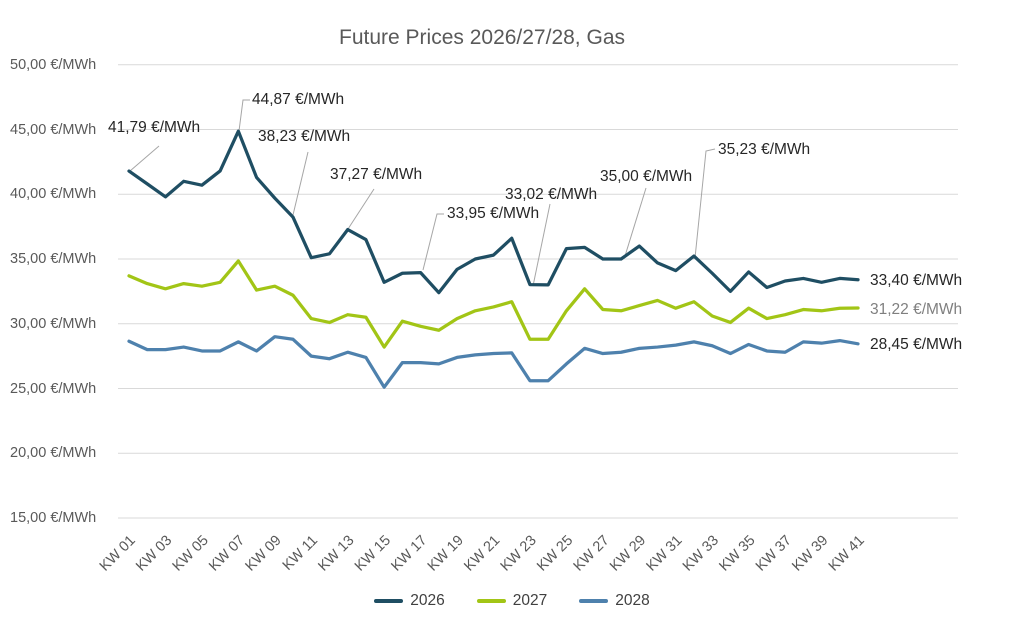 This screenshot has width=1024, height=626. I want to click on annotation-label-kw07: 44,87 €/MWh, so click(298, 99).